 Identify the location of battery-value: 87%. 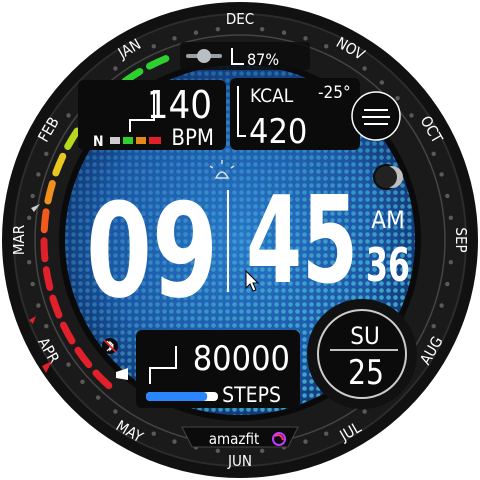
(263, 59).